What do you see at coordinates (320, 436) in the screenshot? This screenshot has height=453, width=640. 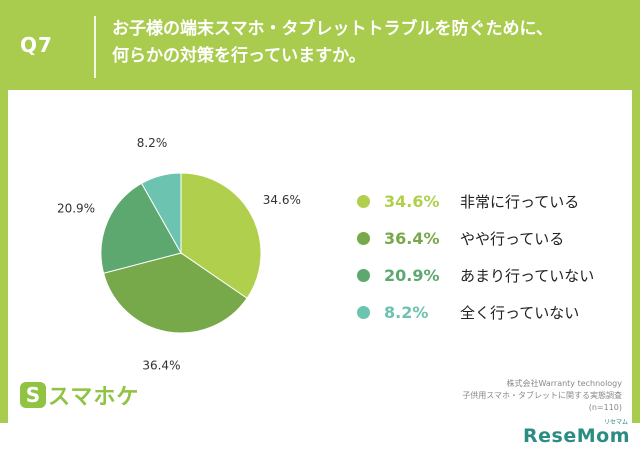 I see `footer: リセマム ReseMom` at bounding box center [320, 436].